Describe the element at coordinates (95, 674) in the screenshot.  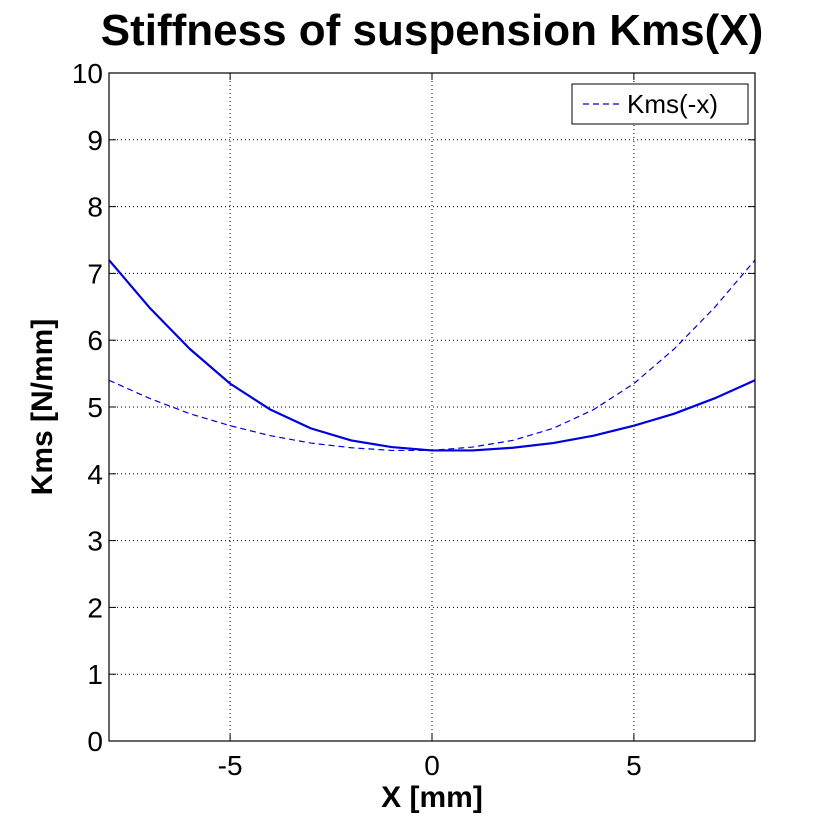
I see `y-tick-label: 1` at that location.